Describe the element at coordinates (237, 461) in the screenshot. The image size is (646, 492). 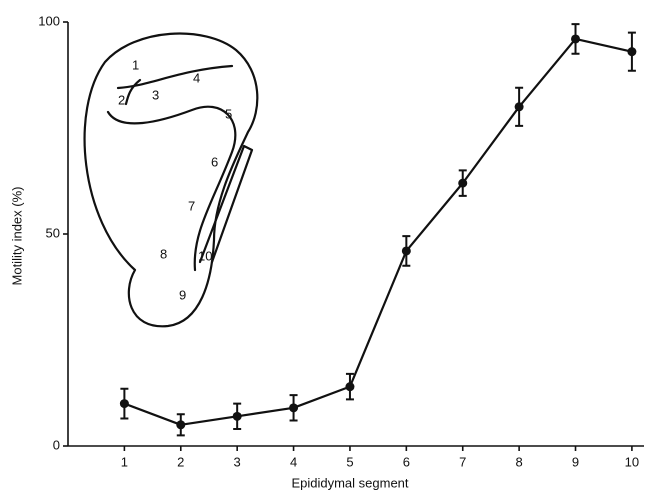
I see `x-tick-label: 3` at that location.